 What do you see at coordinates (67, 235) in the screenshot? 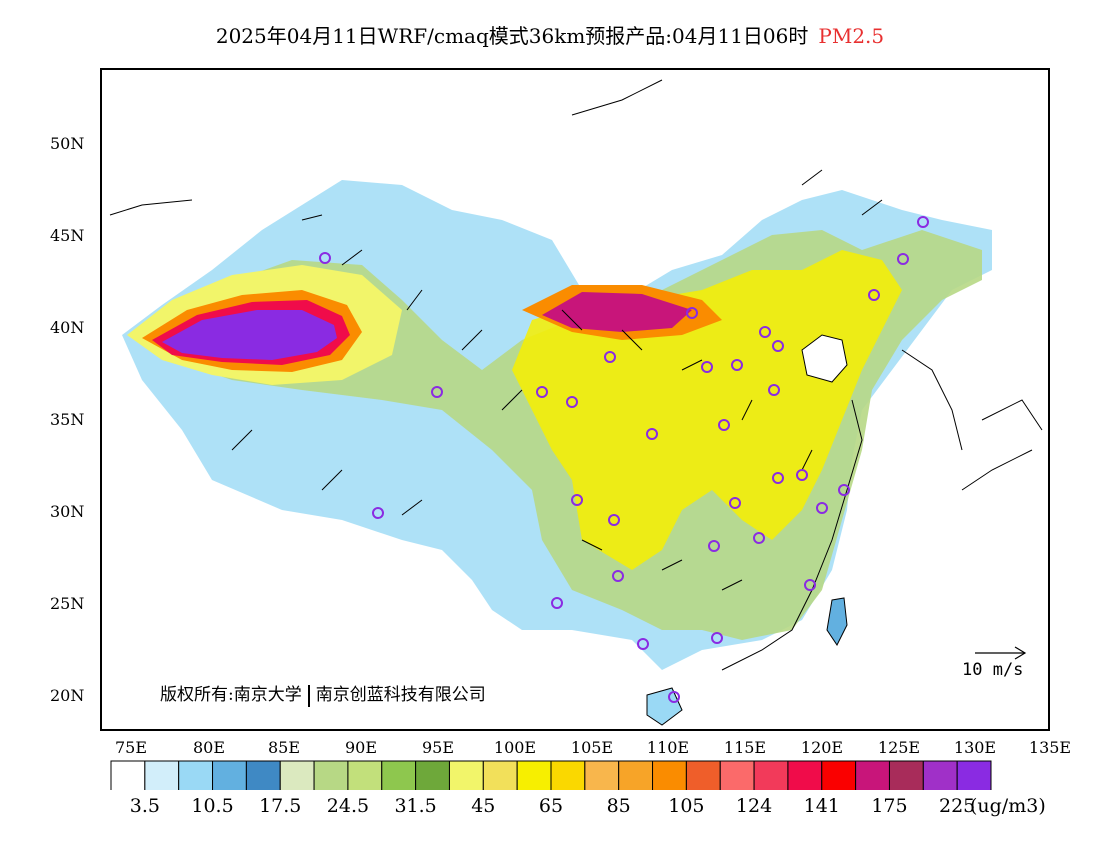
I see `lat-label-45n: 45N` at bounding box center [67, 235].